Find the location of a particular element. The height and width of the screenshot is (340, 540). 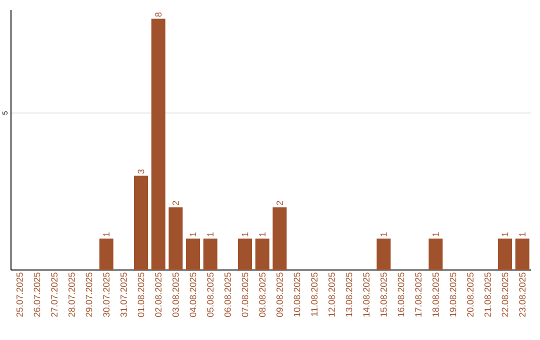

x-tick-label: 01.08.2025 is located at coordinates (141, 294).